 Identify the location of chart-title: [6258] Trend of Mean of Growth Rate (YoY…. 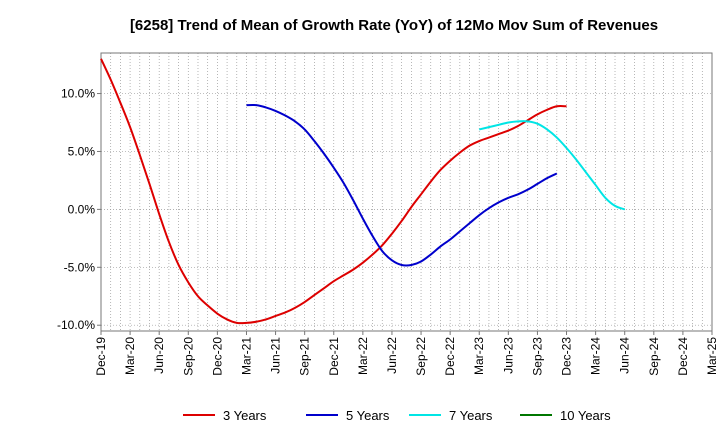
(394, 25).